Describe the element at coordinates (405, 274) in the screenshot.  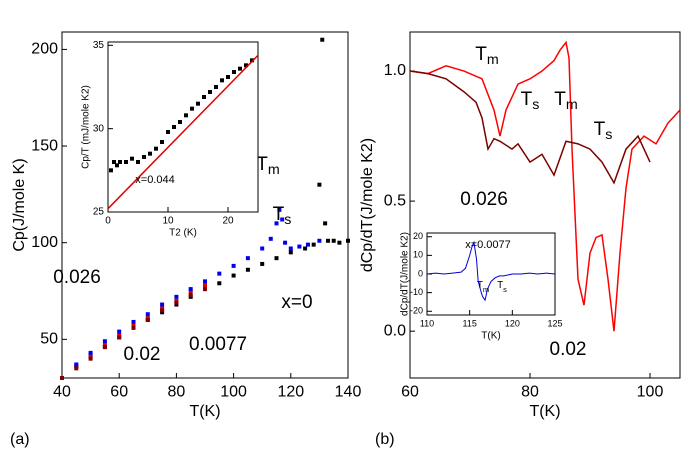
I see `y-axis-label: dCp/dT(J/mole K2)` at that location.